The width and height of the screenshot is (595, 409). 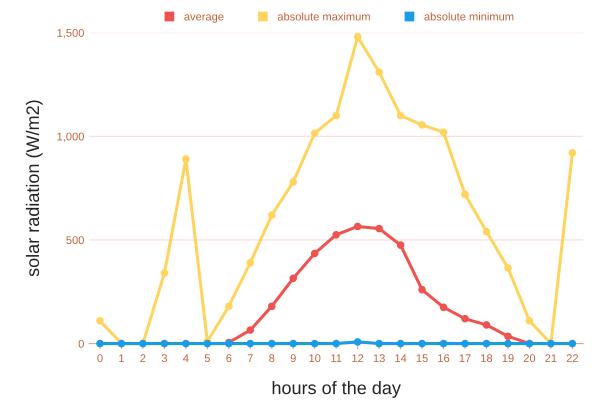 What do you see at coordinates (551, 358) in the screenshot?
I see `x-tick-label: 21` at bounding box center [551, 358].